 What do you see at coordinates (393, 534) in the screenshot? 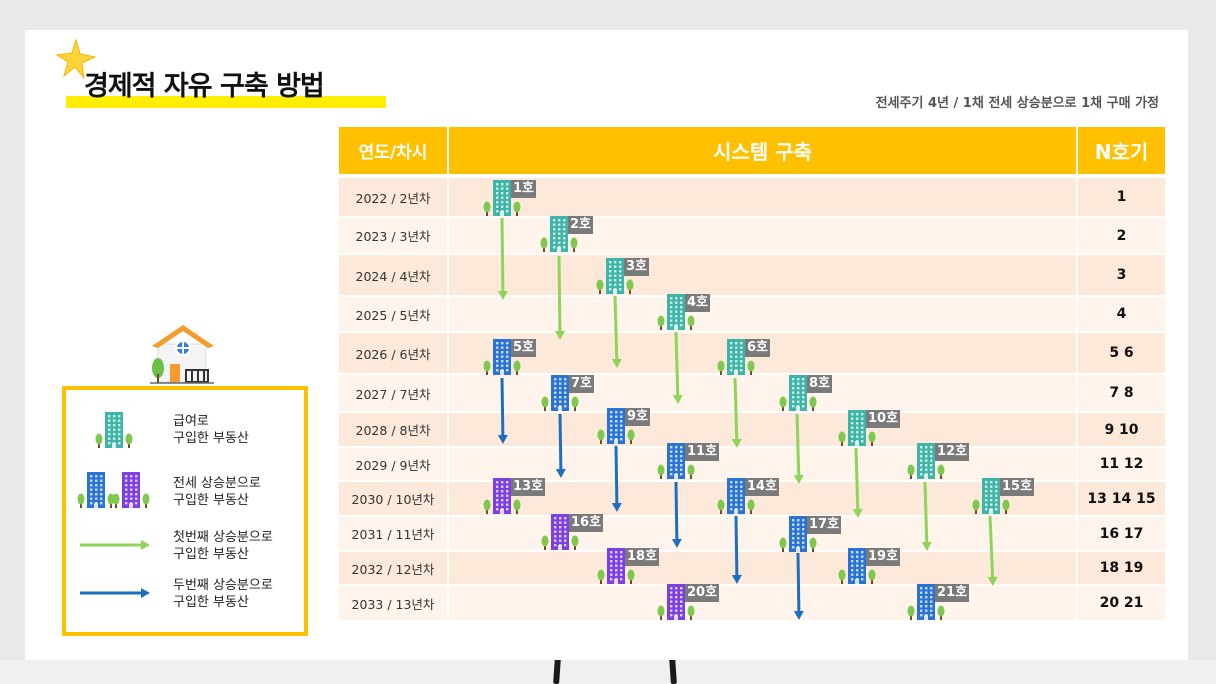
I see `row-year: 2031 / 11년차` at bounding box center [393, 534].